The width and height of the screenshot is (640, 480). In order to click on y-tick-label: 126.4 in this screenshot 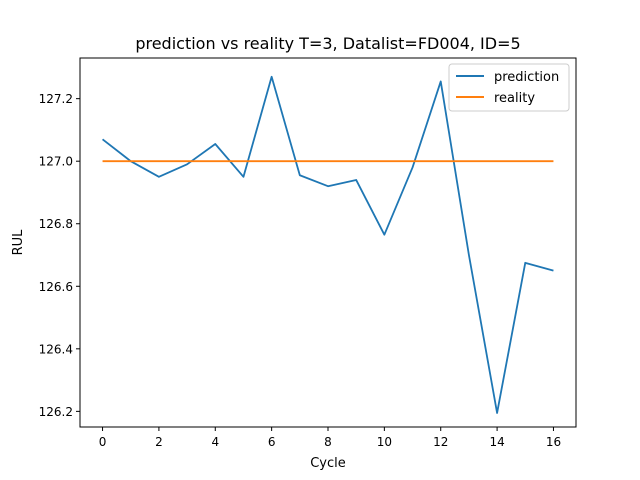, I will do `click(56, 349)`.